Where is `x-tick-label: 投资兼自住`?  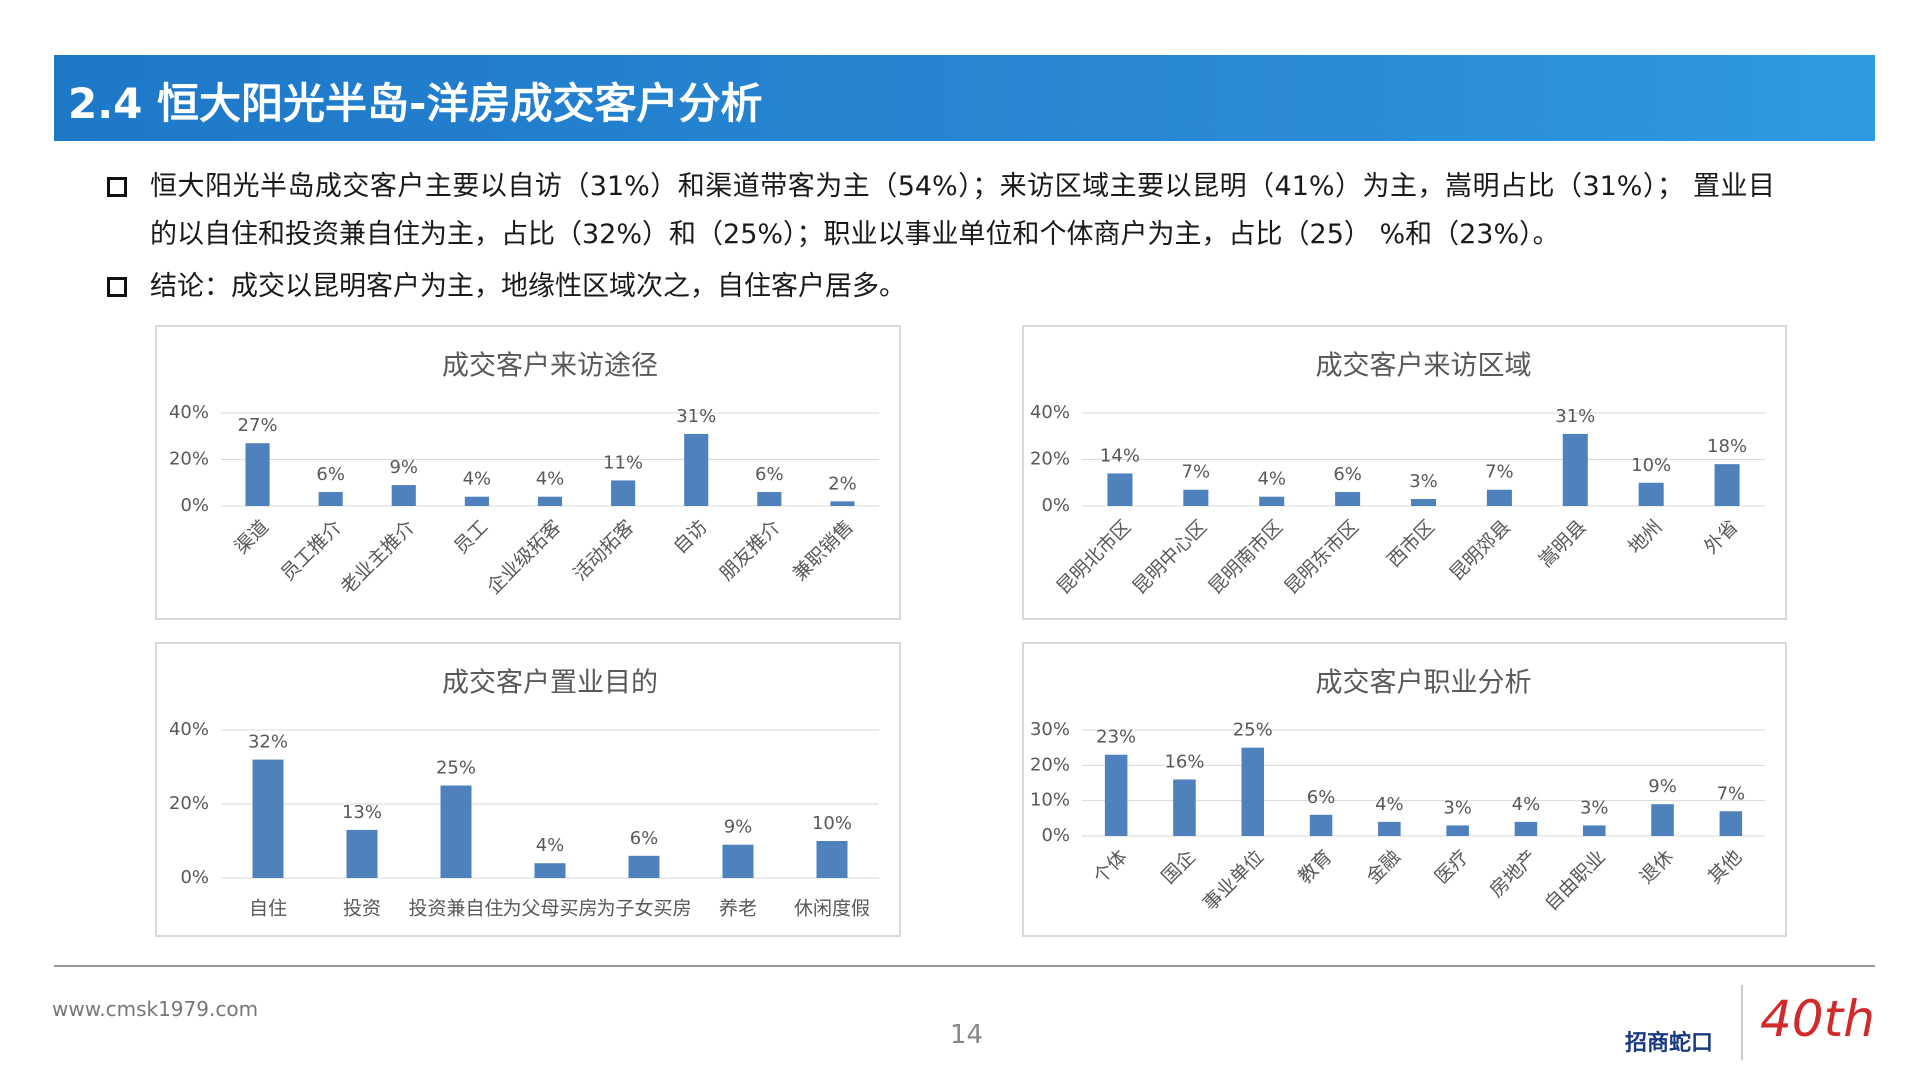
x-tick-label: 投资兼自住 is located at coordinates (455, 909).